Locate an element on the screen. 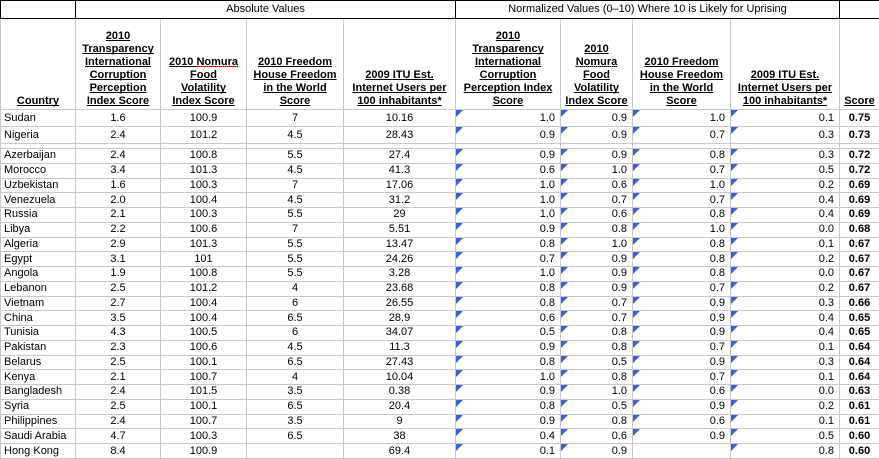 The width and height of the screenshot is (879, 459). country-cell: Algeria is located at coordinates (38, 244).